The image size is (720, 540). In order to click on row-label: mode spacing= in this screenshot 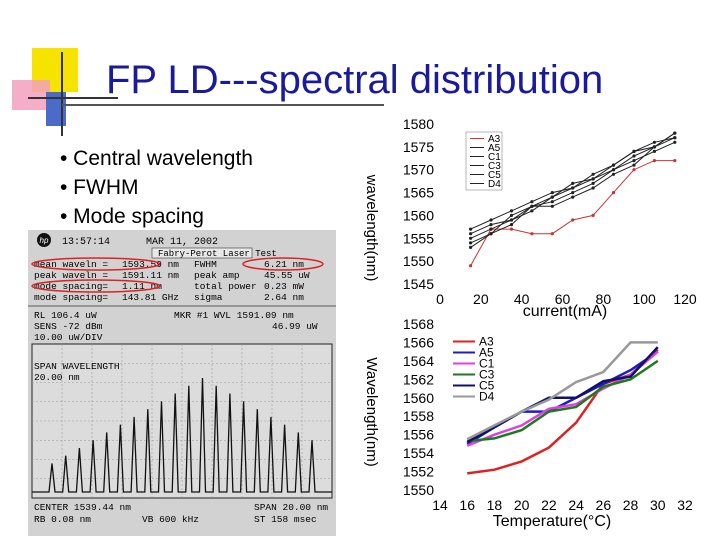, I will do `click(71, 297)`.